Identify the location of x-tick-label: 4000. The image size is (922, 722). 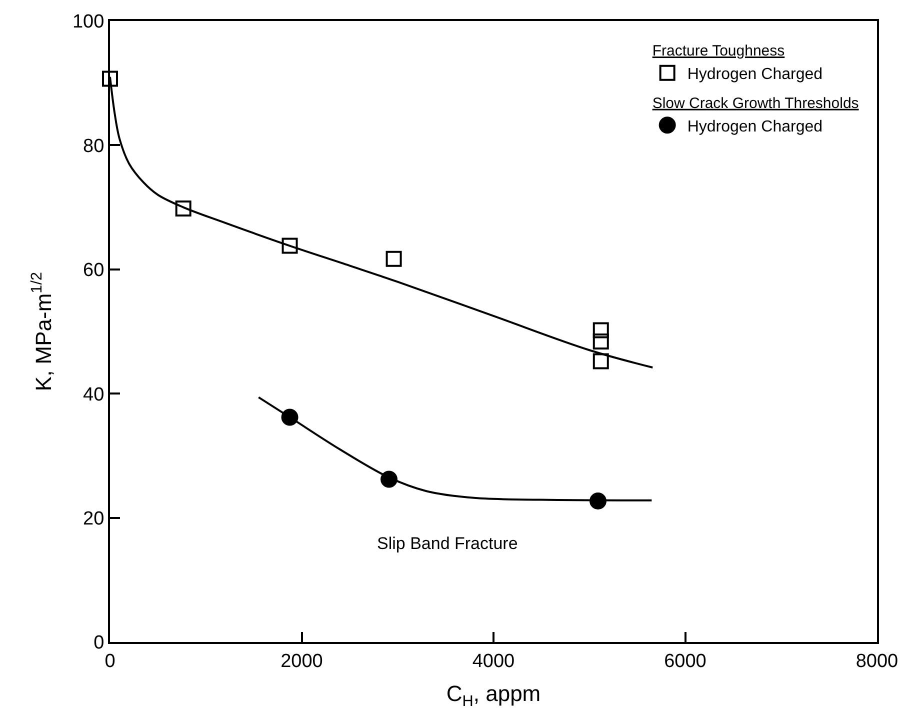
(493, 661).